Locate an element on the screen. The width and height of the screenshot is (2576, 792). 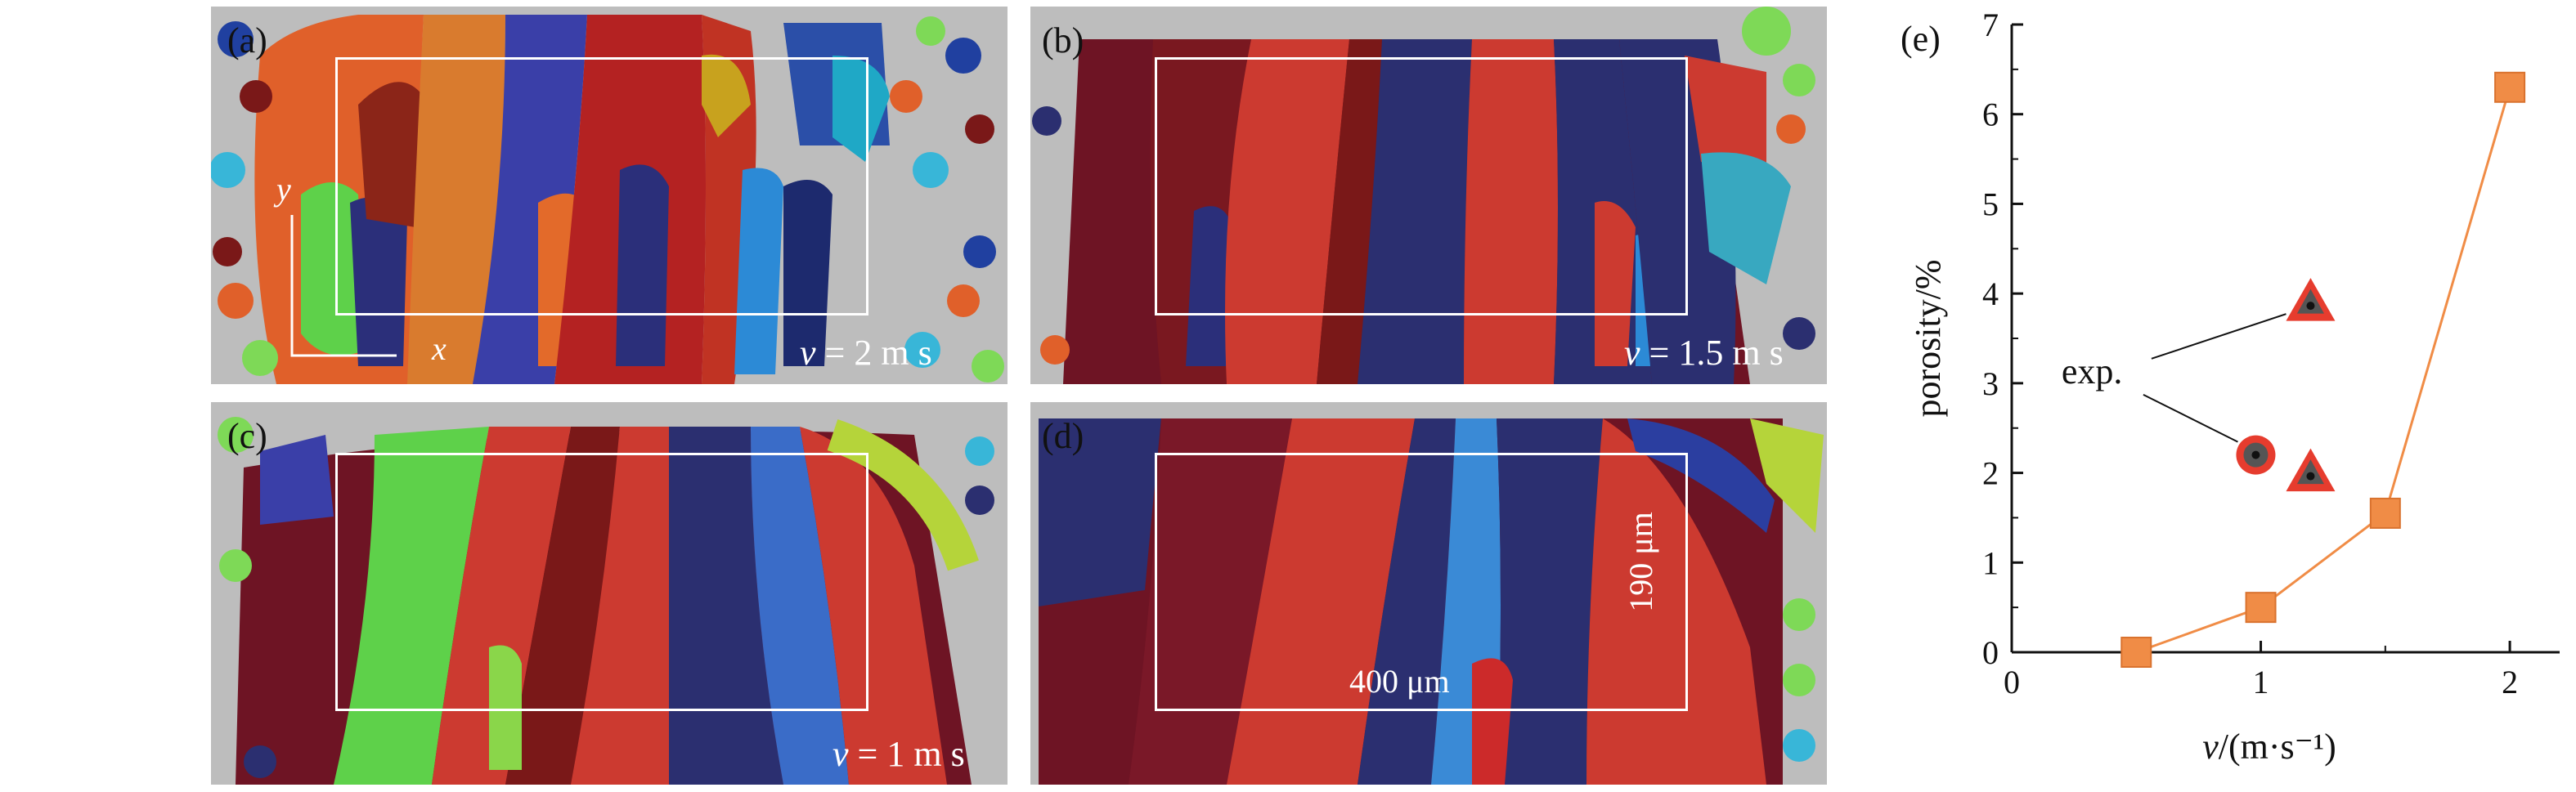
x-tick-label: 2 is located at coordinates (2510, 682).